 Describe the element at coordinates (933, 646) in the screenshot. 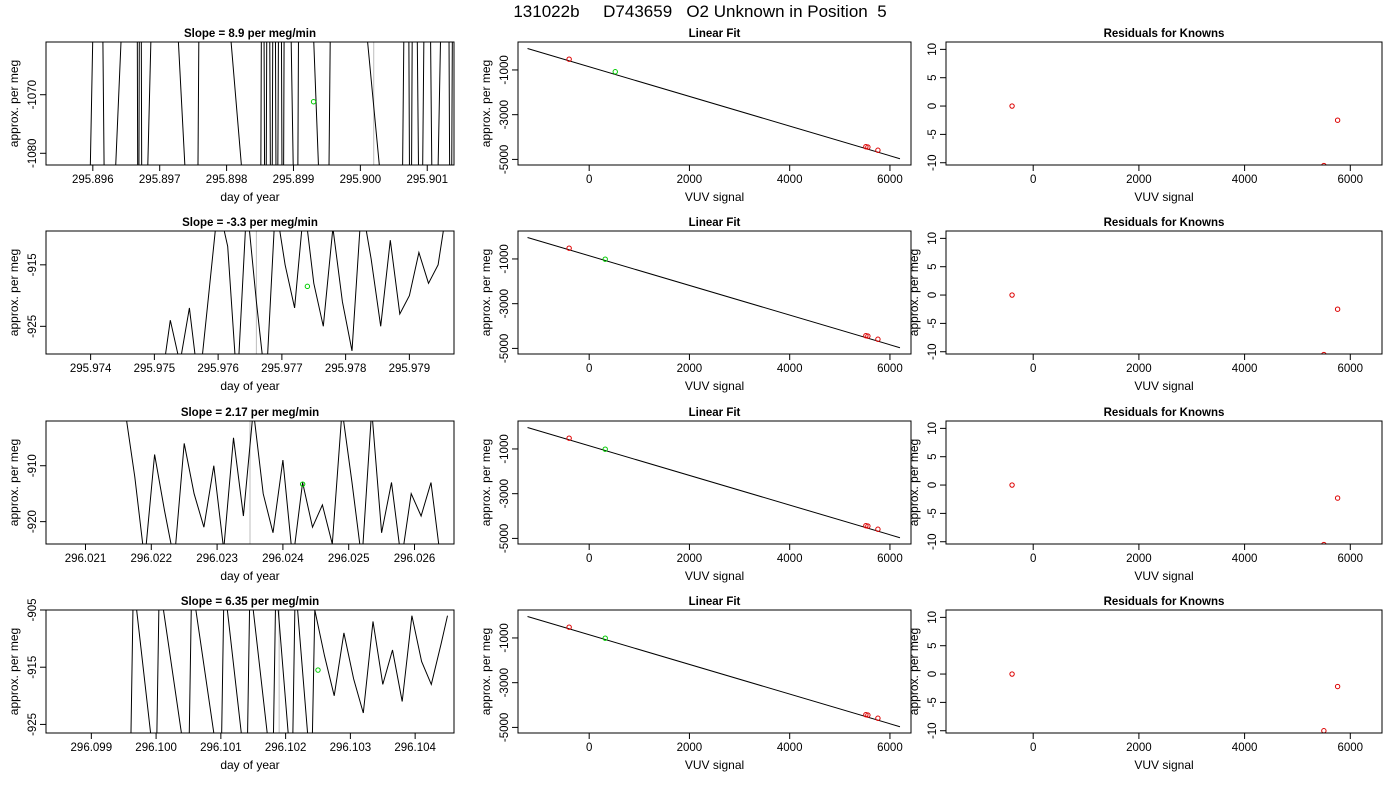

I see `y-tick-label: 5` at that location.